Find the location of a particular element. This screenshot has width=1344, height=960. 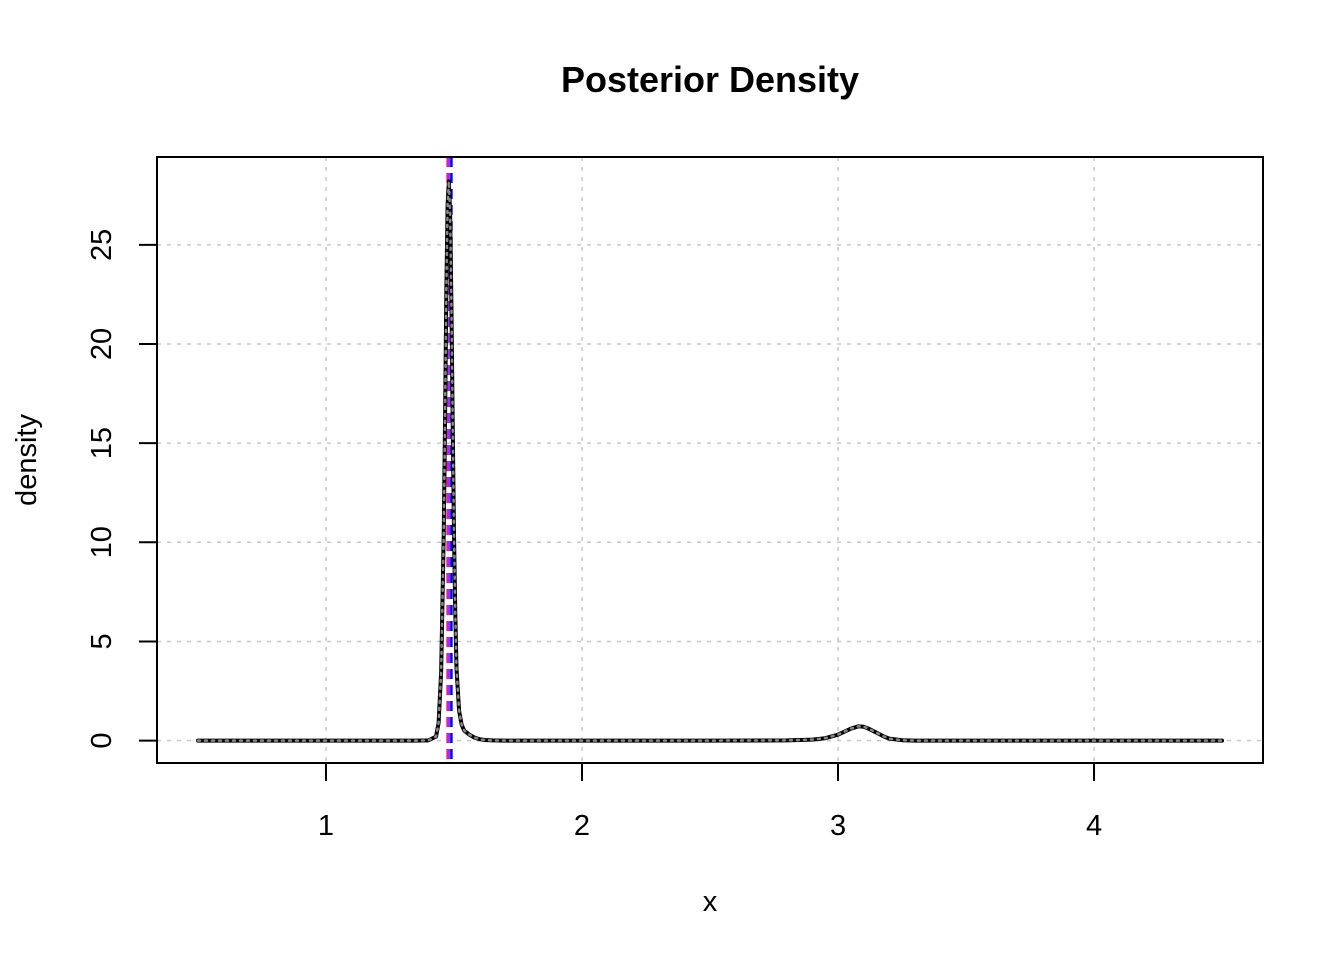

y-tick-label-1: 5 is located at coordinates (102, 641).